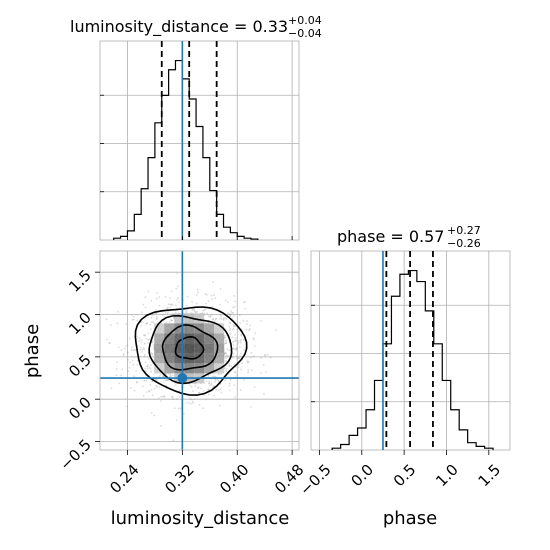  Describe the element at coordinates (80, 281) in the screenshot. I see `ytick-label-phase: 1.5` at that location.